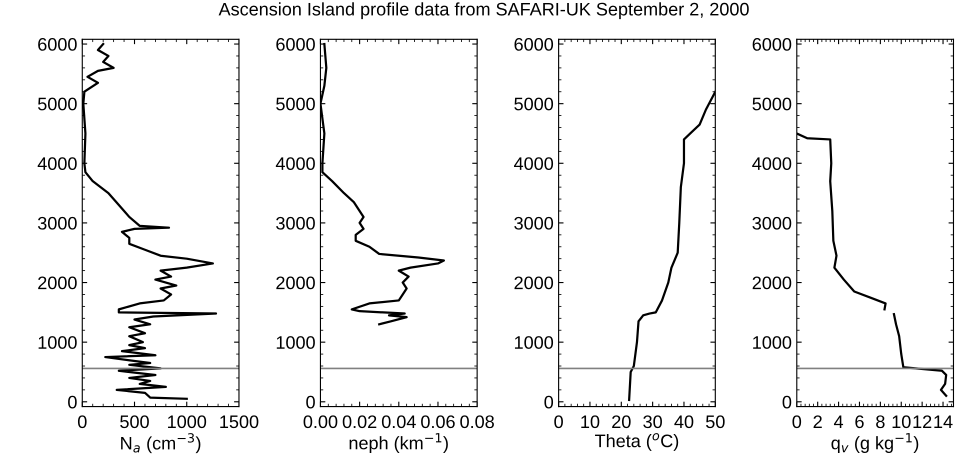  I want to click on x-tick-label: 0.06, so click(438, 421).